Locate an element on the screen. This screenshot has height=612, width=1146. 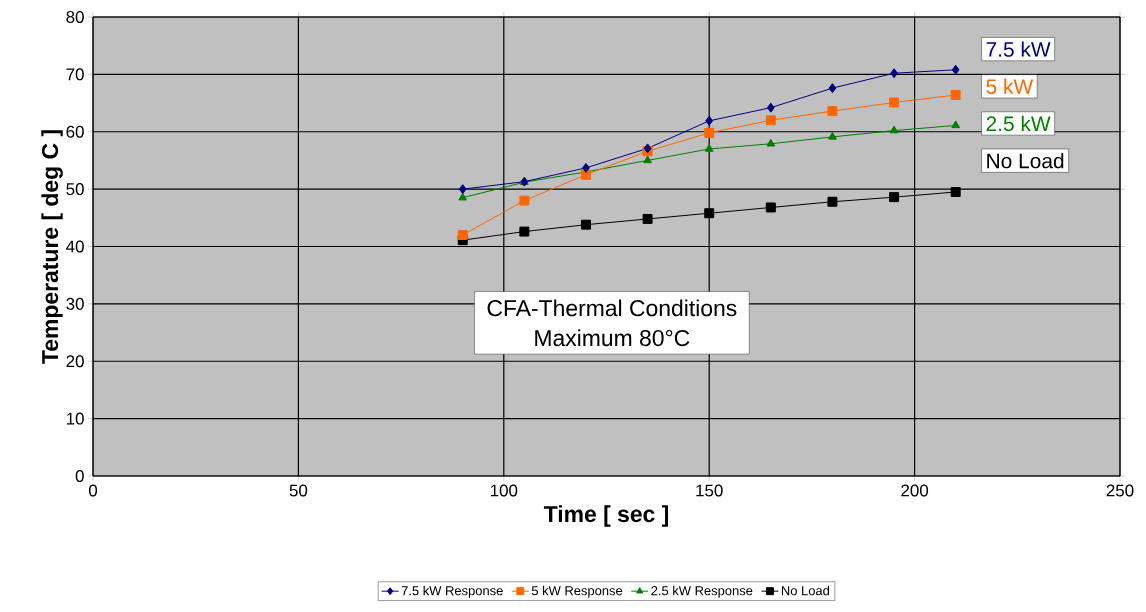
y-tick-label: 20 is located at coordinates (75, 361).